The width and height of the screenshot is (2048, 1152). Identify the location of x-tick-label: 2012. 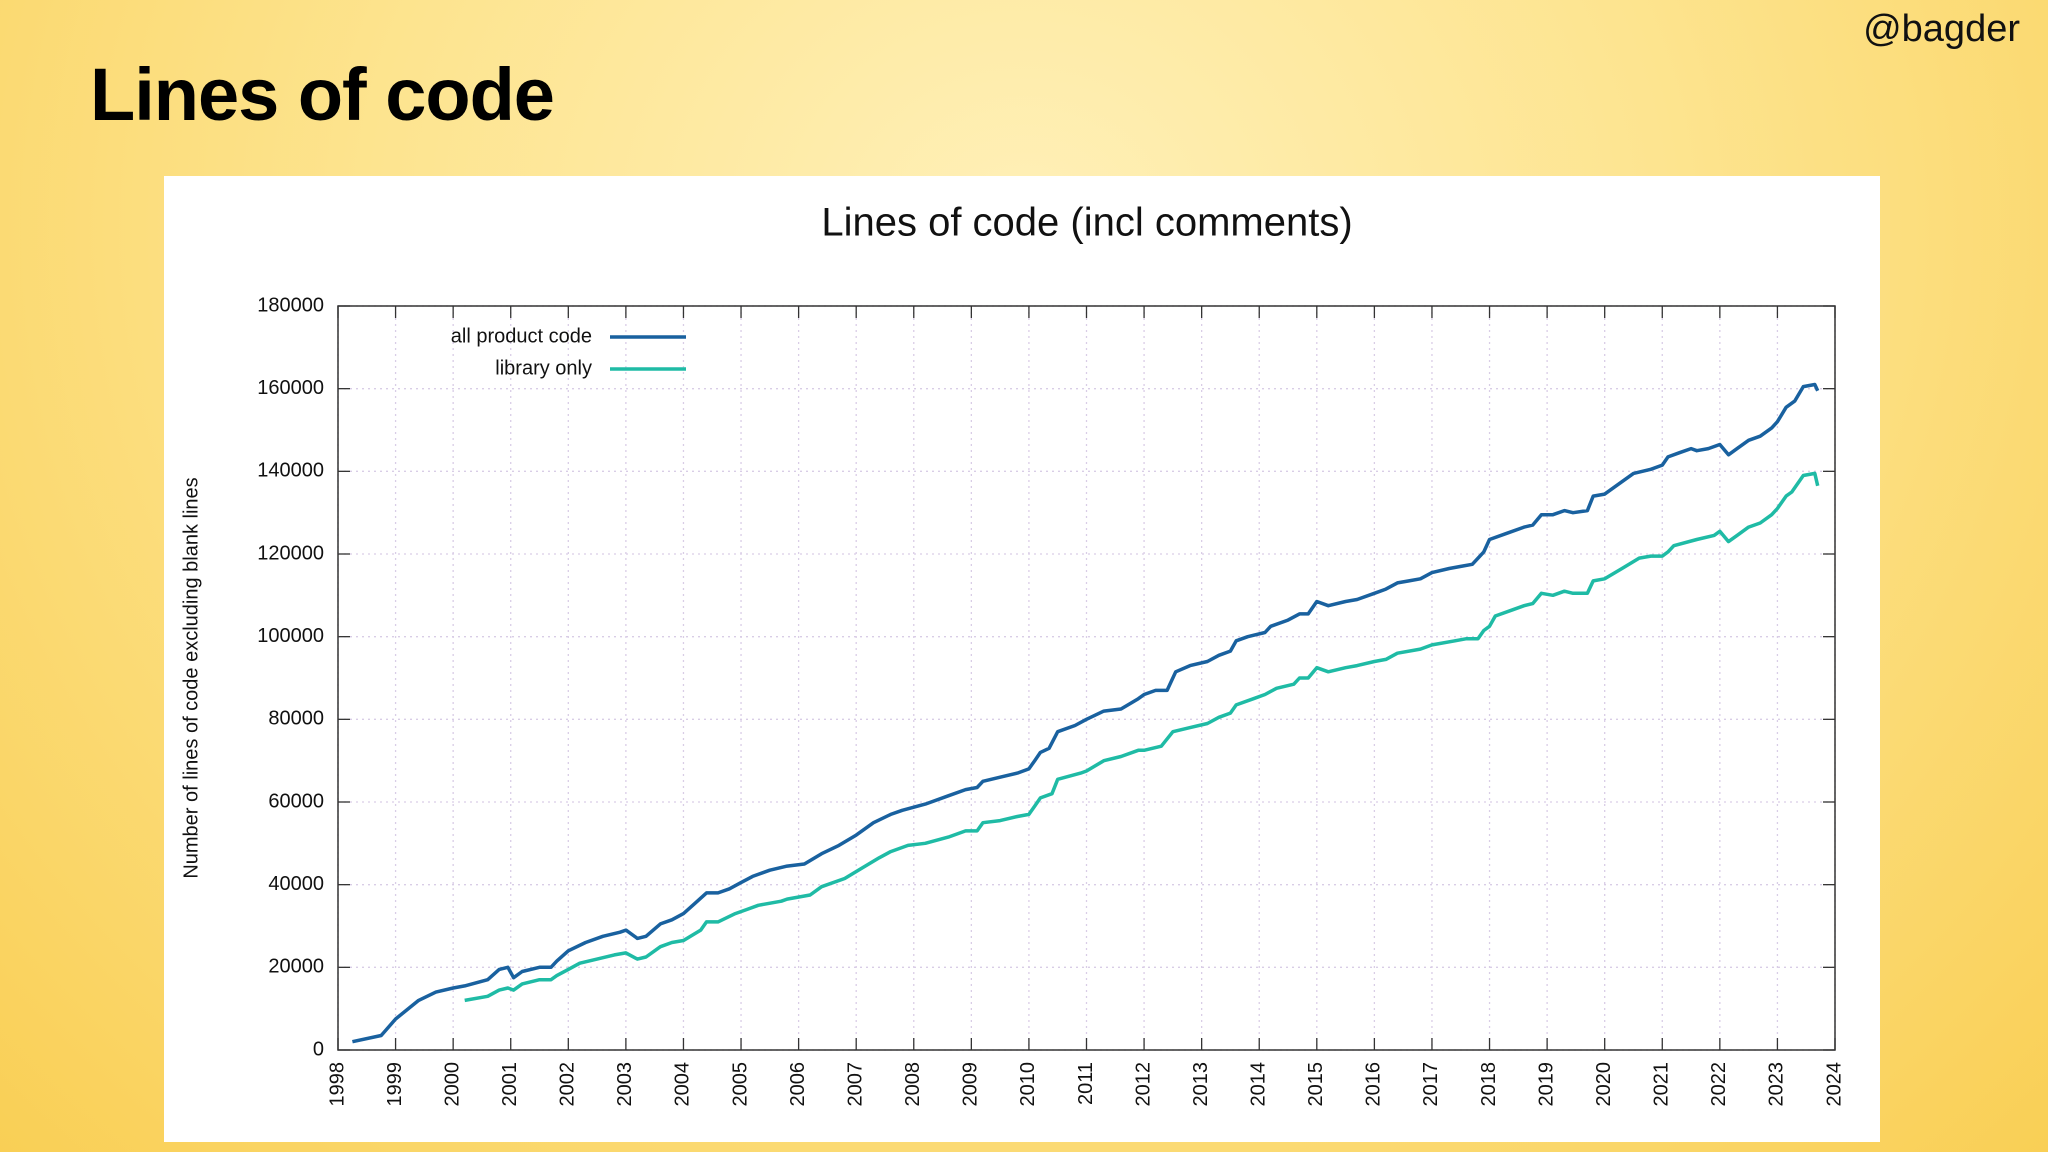
(1143, 1084).